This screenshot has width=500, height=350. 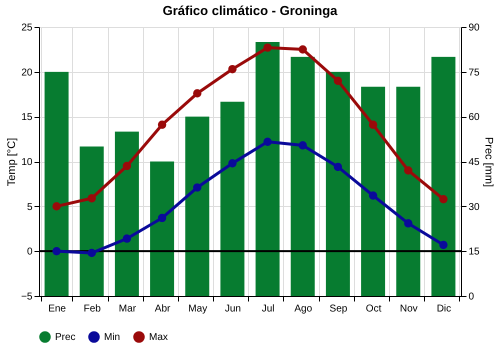 I want to click on y-tick-label: 20, so click(x=27, y=72).